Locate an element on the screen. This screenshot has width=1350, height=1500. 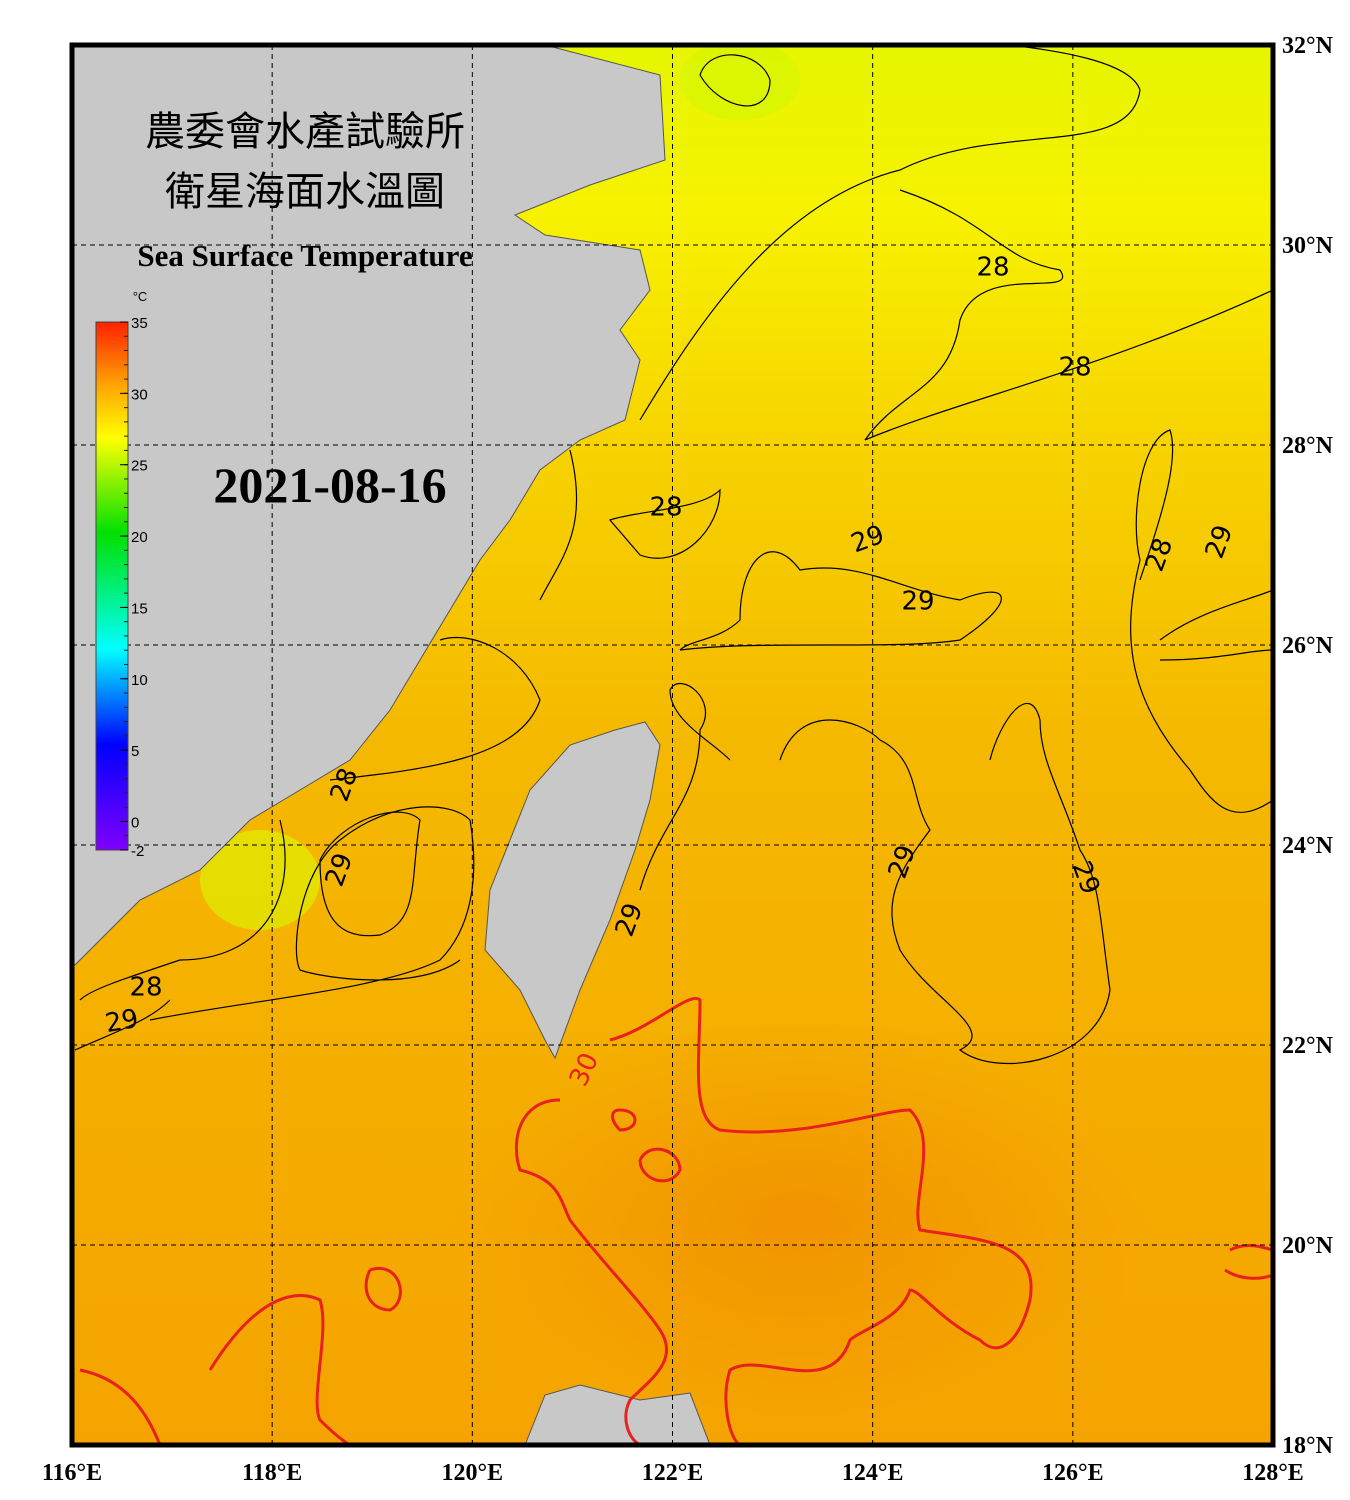
colorbar-tick-label: 10 is located at coordinates (139, 680).